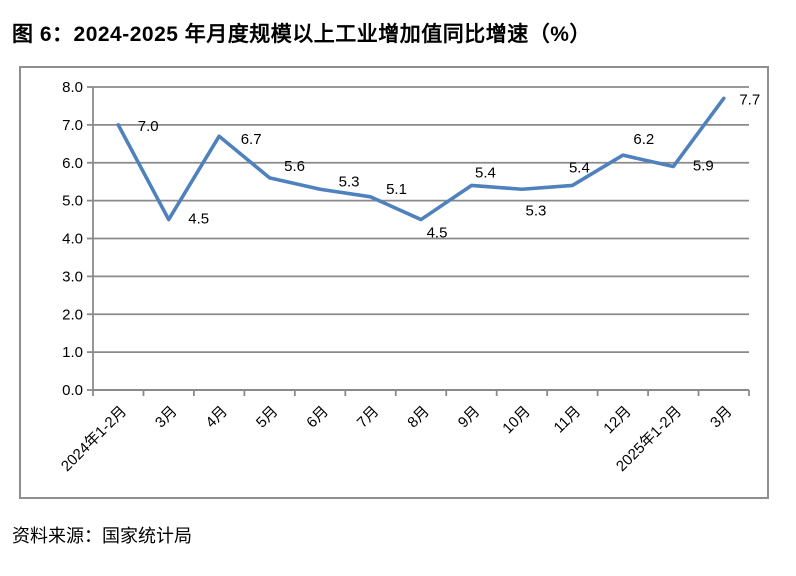 Image resolution: width=796 pixels, height=576 pixels. Describe the element at coordinates (216, 417) in the screenshot. I see `x-tick-label: 4月` at that location.